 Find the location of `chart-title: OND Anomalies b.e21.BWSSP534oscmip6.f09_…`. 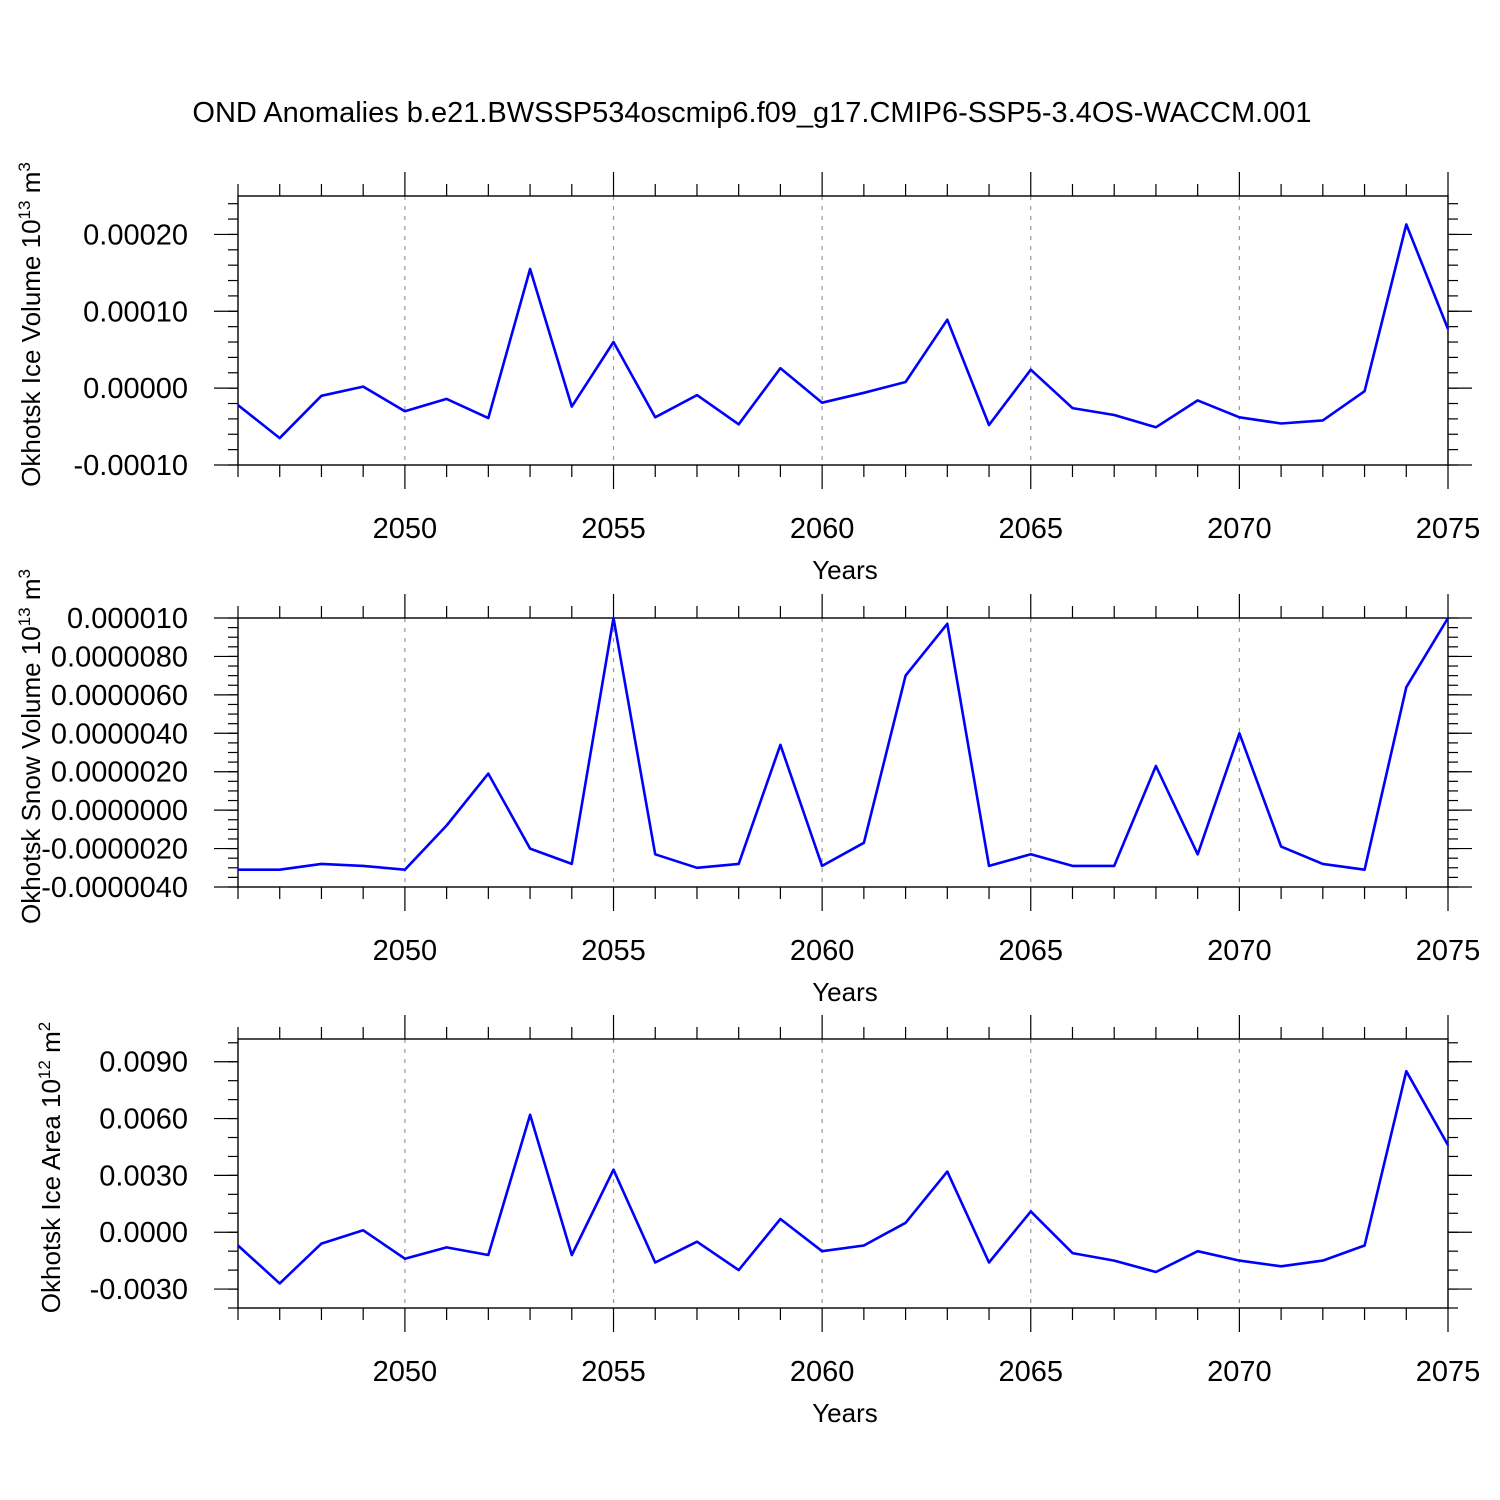

chart-title: OND Anomalies b.e21.BWSSP534oscmip6.f09_… is located at coordinates (751, 113).